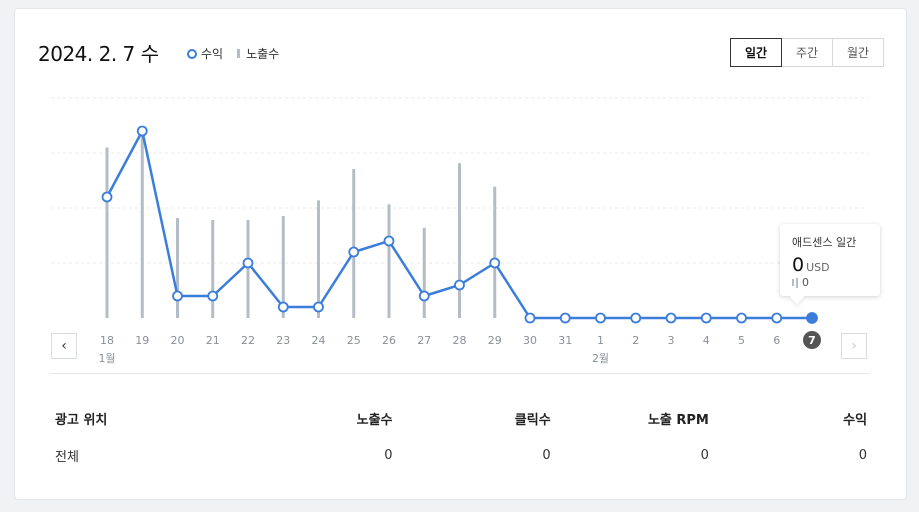 Image resolution: width=919 pixels, height=512 pixels. What do you see at coordinates (460, 340) in the screenshot?
I see `x-tick-label: 28` at bounding box center [460, 340].